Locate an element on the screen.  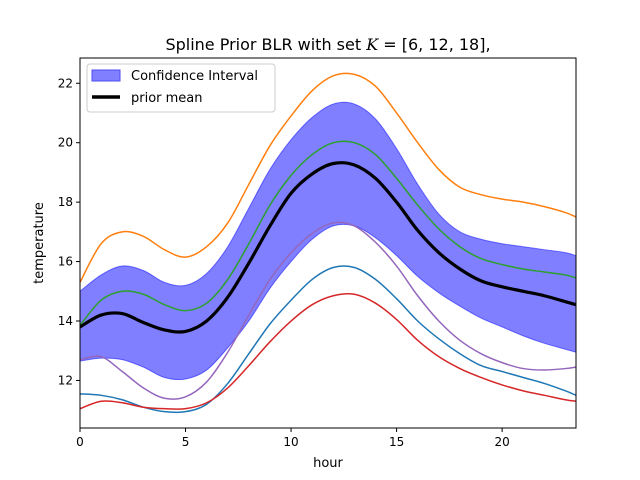
x-axis: 0 5 10 15 20 is located at coordinates (293, 438).